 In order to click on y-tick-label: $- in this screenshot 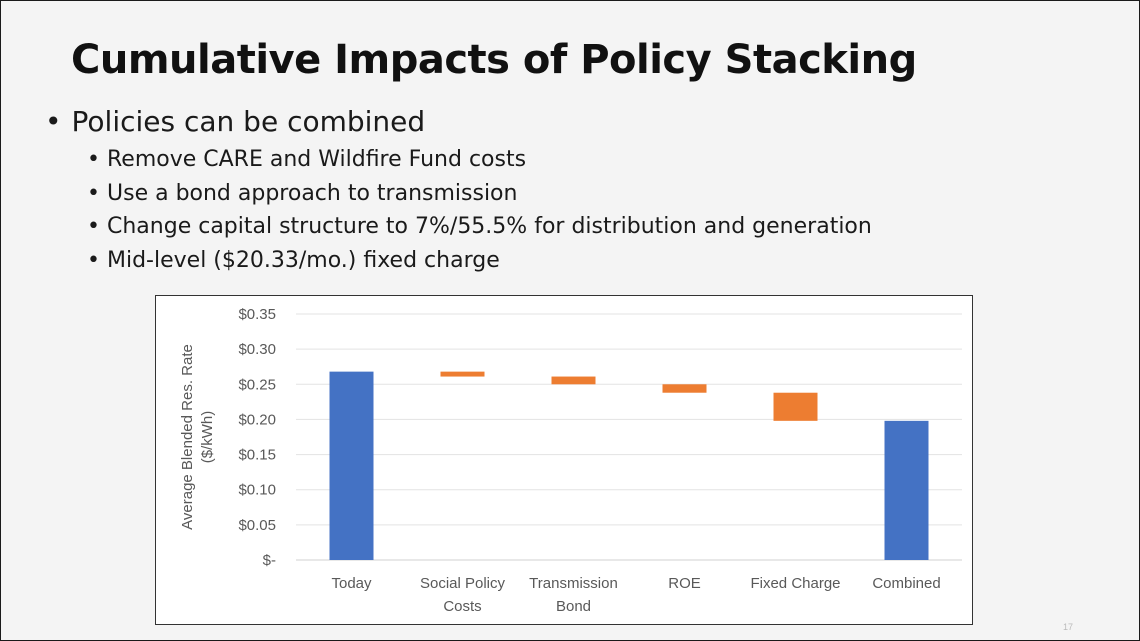, I will do `click(269, 560)`.